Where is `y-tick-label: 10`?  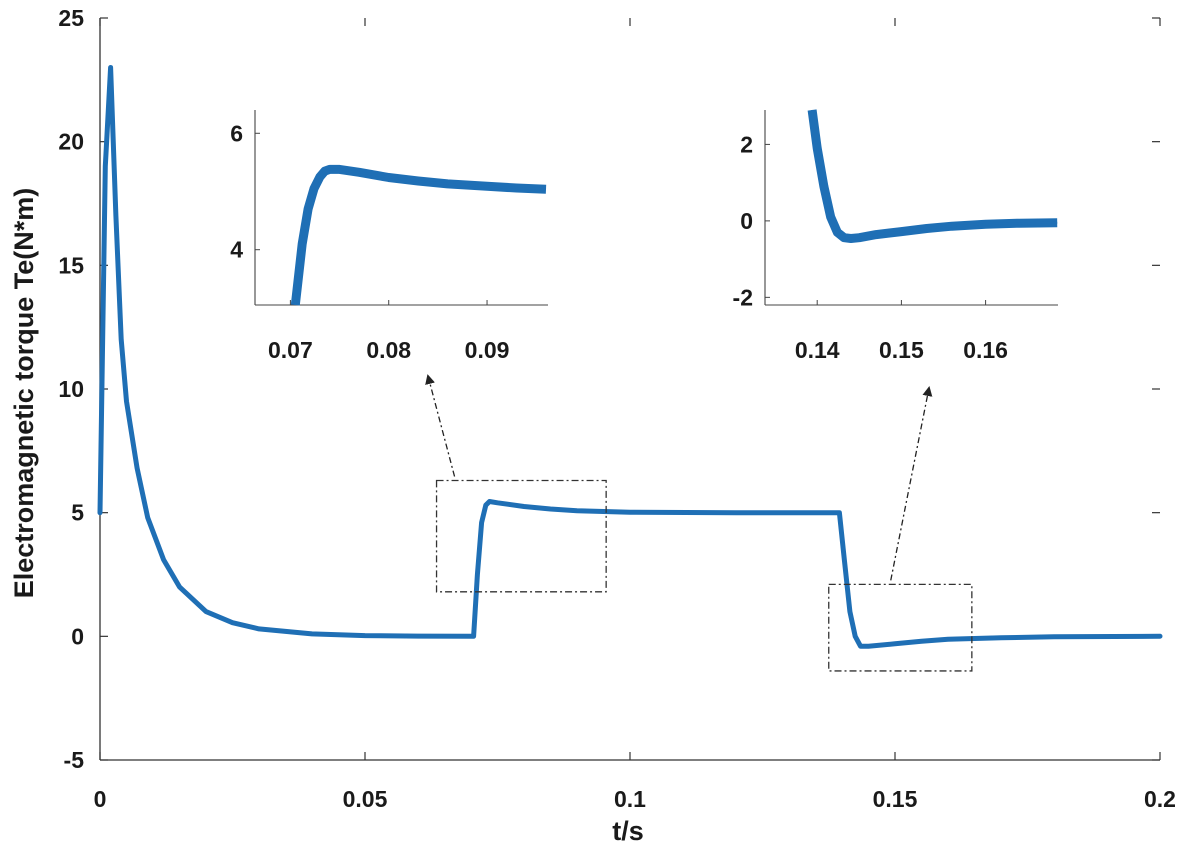 y-tick-label: 10 is located at coordinates (71, 389).